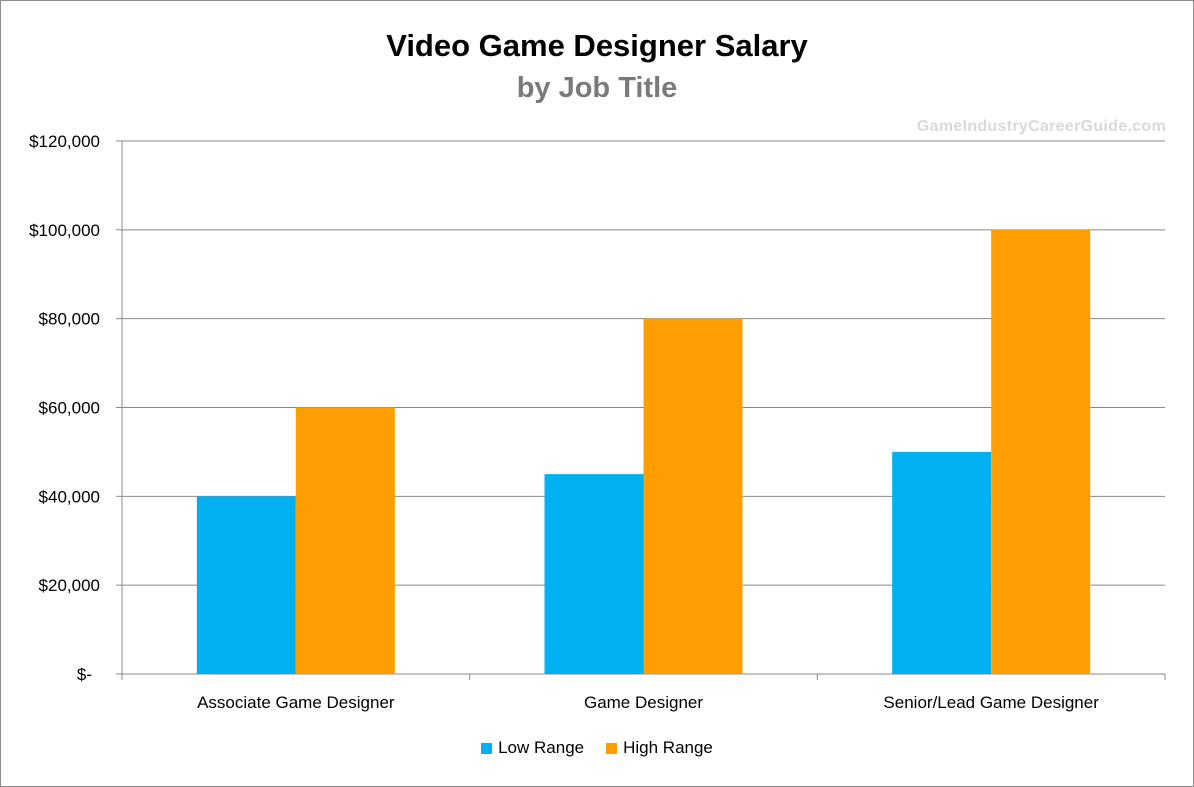  Describe the element at coordinates (69, 408) in the screenshot. I see `y-tick-label: $60,000` at that location.